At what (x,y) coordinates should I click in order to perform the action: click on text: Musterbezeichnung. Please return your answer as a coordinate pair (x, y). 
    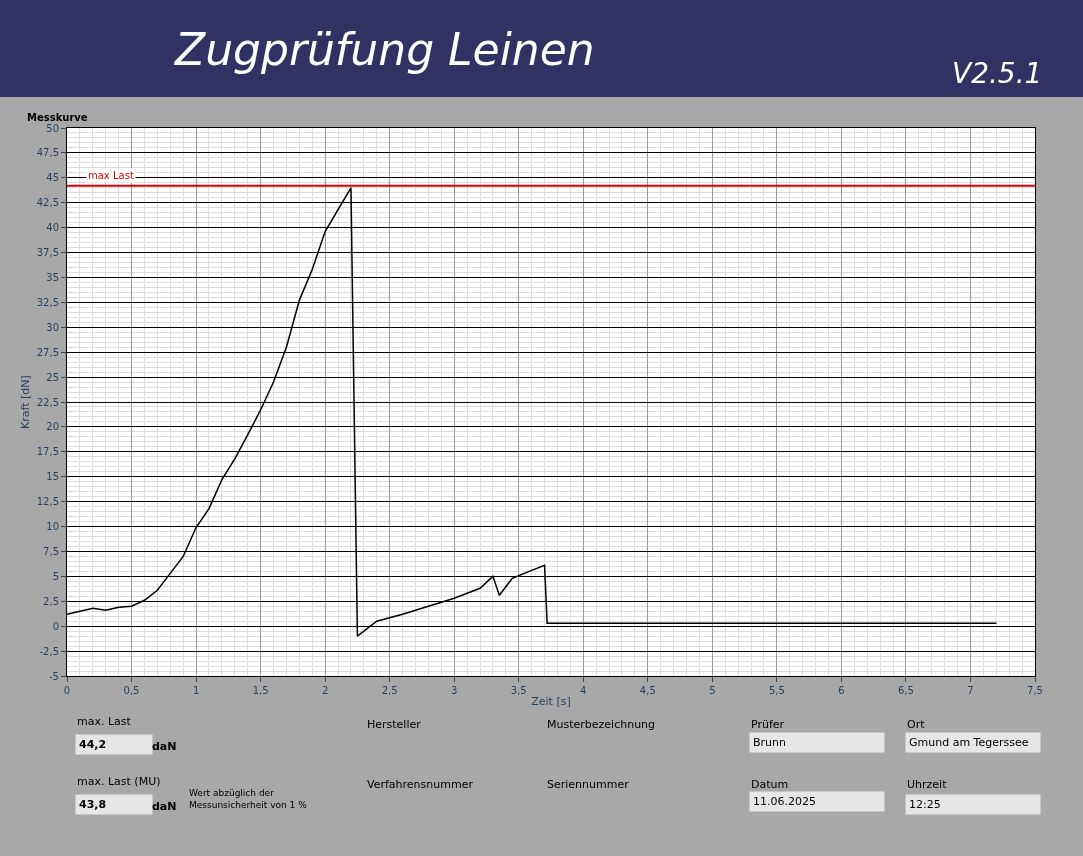
    Looking at the image, I should click on (601, 724).